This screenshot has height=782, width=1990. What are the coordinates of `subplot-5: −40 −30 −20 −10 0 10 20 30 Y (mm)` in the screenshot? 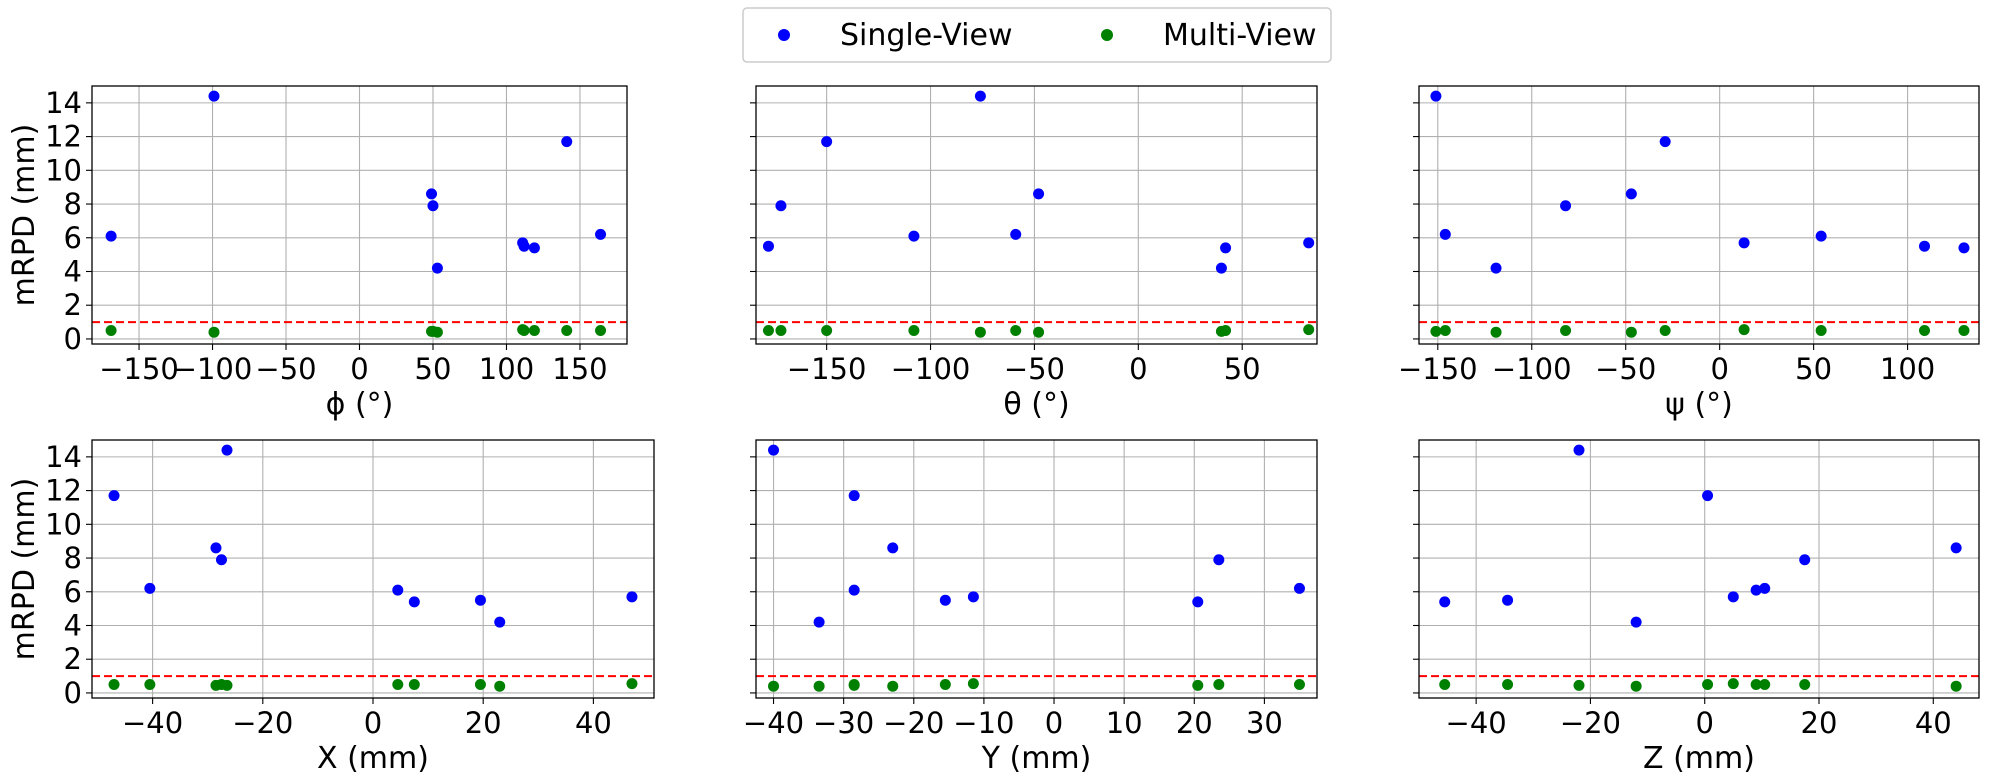 It's located at (1030, 607).